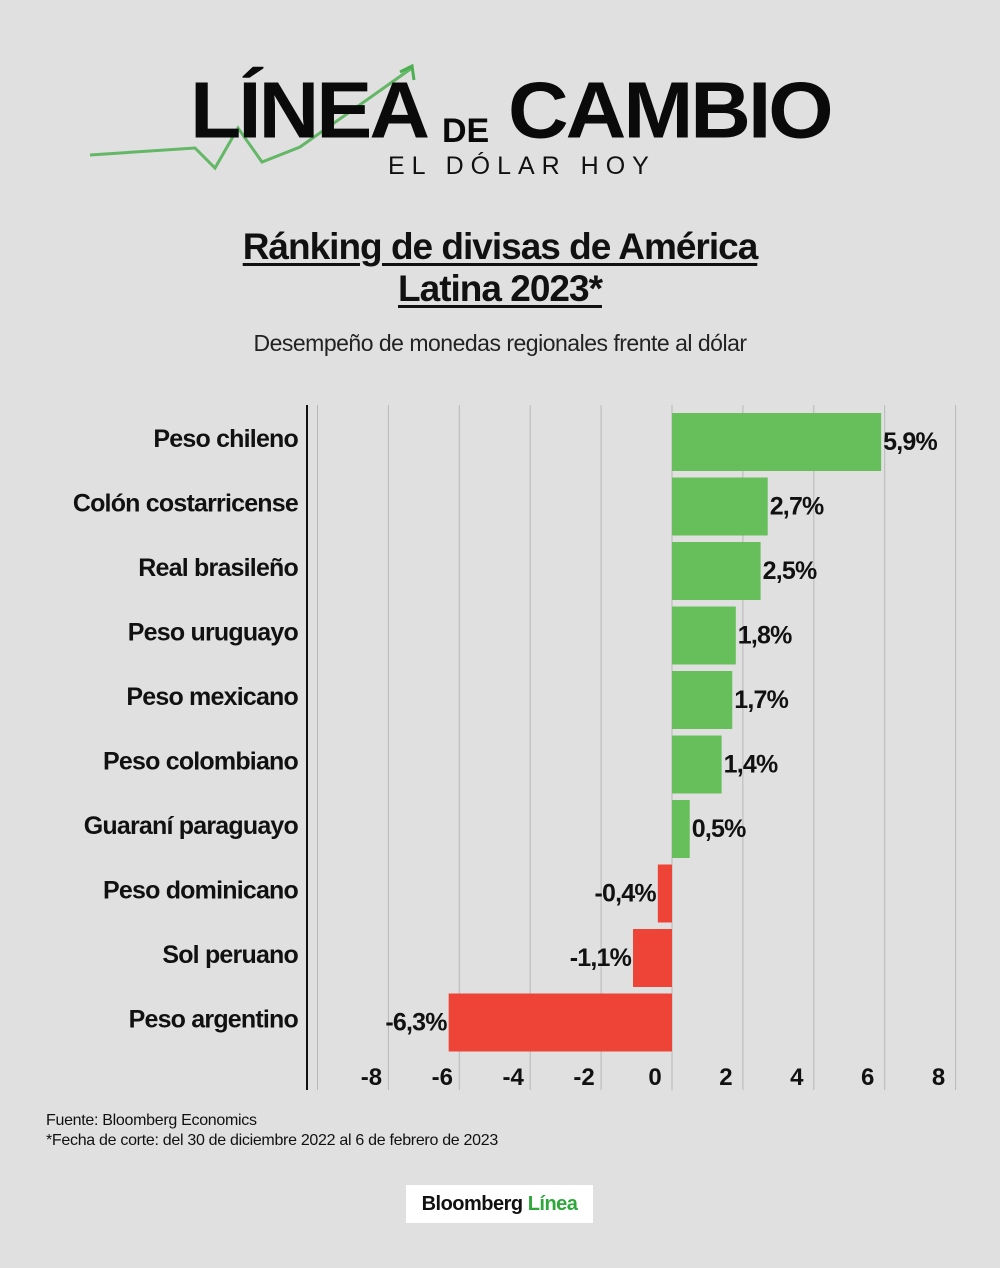 This screenshot has width=1000, height=1268. I want to click on data-label: 2,7%, so click(797, 507).